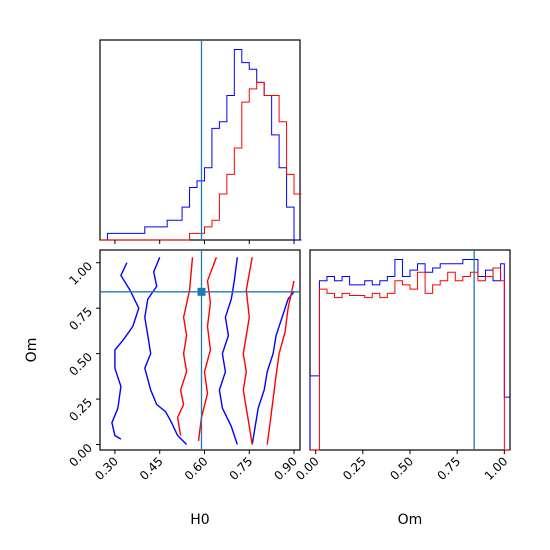 The height and width of the screenshot is (550, 550). What do you see at coordinates (354, 468) in the screenshot?
I see `x-tick-label-om: 0.25` at bounding box center [354, 468].